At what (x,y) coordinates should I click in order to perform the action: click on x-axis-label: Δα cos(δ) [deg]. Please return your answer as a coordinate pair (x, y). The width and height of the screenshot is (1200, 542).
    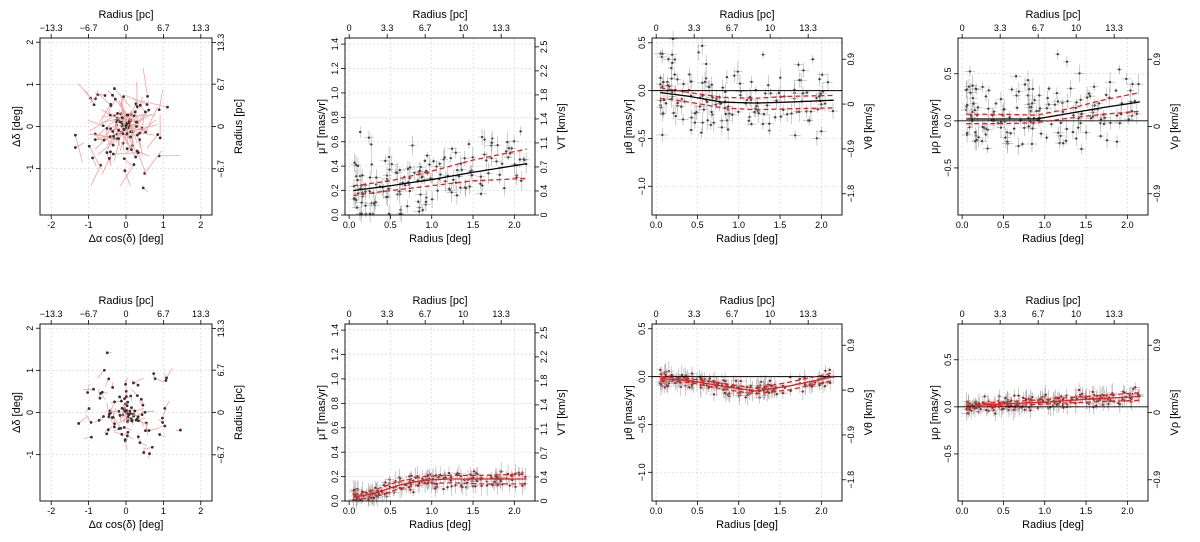
    Looking at the image, I should click on (126, 525).